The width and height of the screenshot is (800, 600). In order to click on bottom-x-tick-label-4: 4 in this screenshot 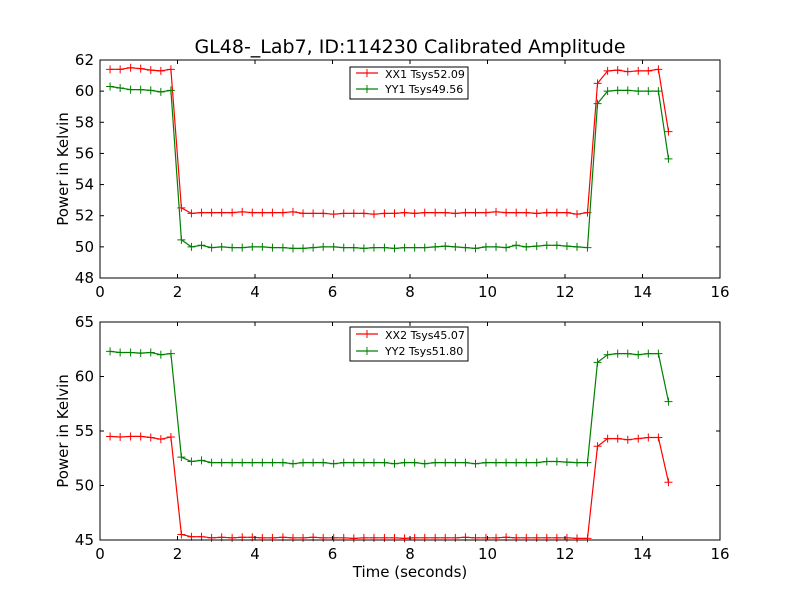, I will do `click(255, 554)`.